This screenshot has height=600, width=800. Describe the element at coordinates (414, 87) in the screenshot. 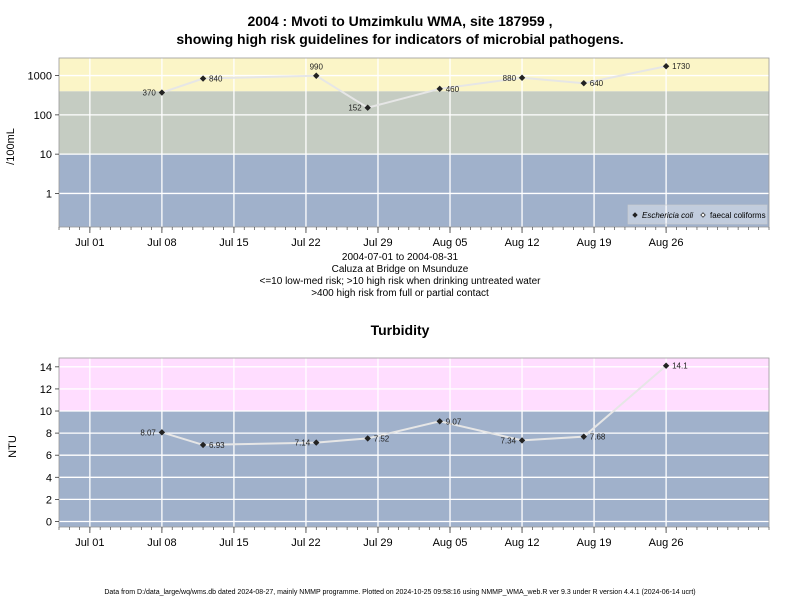

I see `ecoli-series-line` at that location.